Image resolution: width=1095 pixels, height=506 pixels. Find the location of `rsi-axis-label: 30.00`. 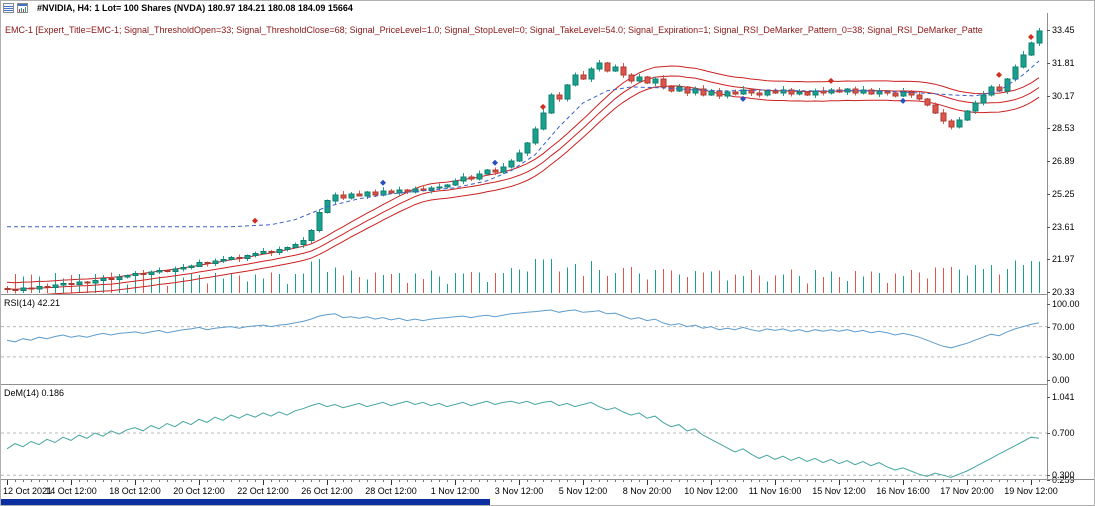

rsi-axis-label: 30.00 is located at coordinates (1063, 356).